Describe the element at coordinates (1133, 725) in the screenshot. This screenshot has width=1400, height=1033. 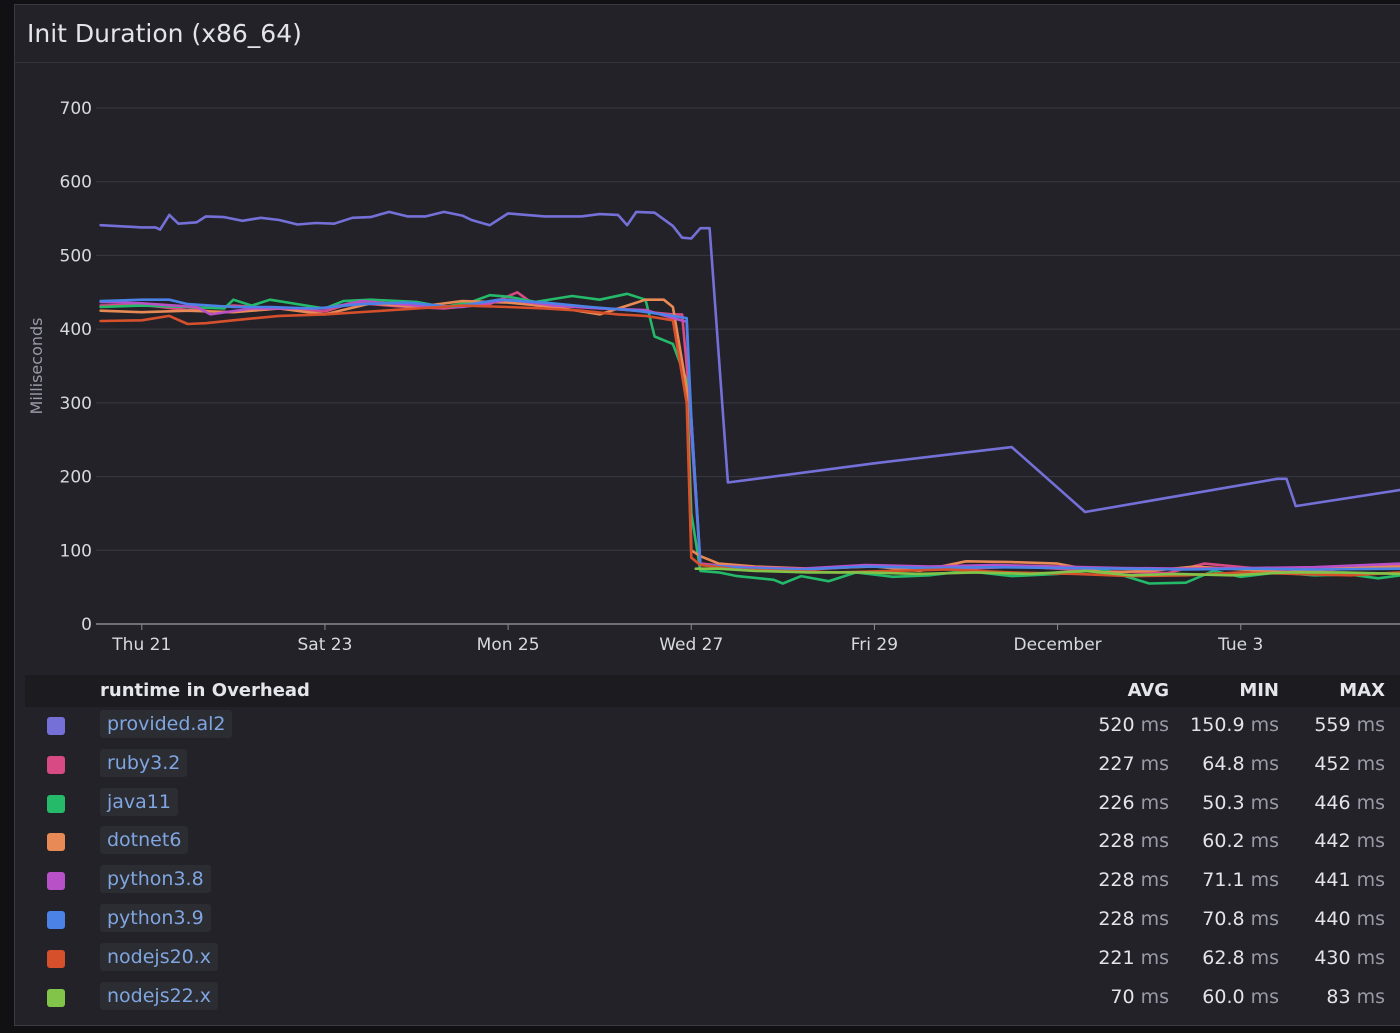
I see `legend-avg-value: 520 ms` at that location.